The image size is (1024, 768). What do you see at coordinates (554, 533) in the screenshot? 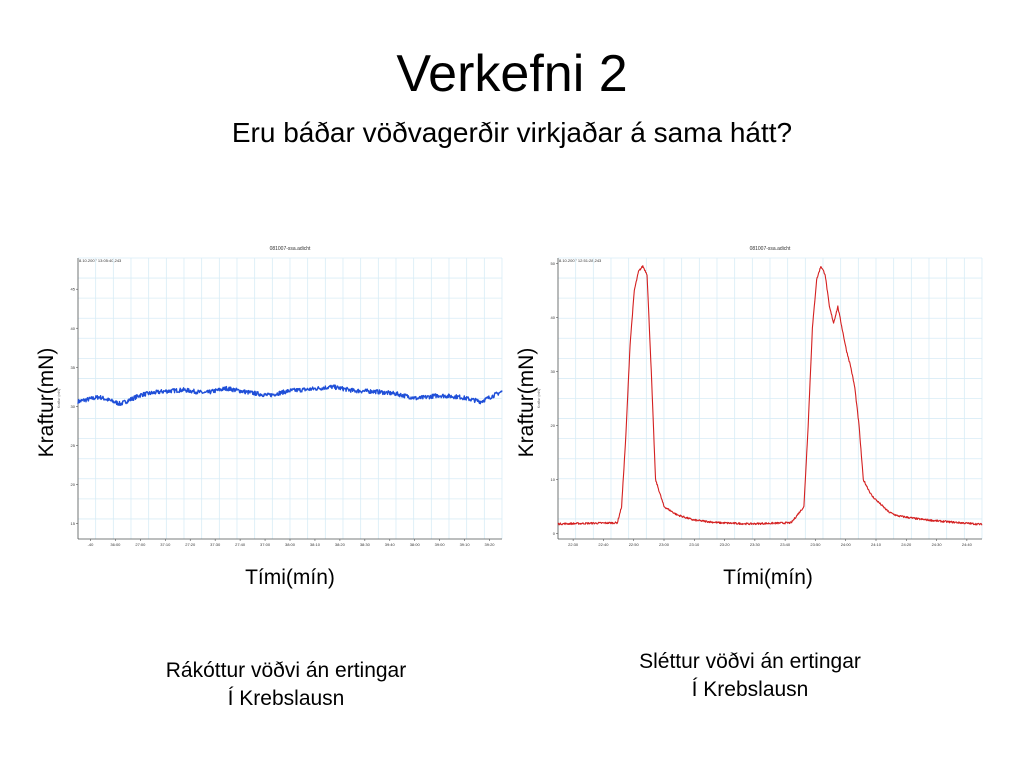
I see `y-tick-label: 0` at bounding box center [554, 533].